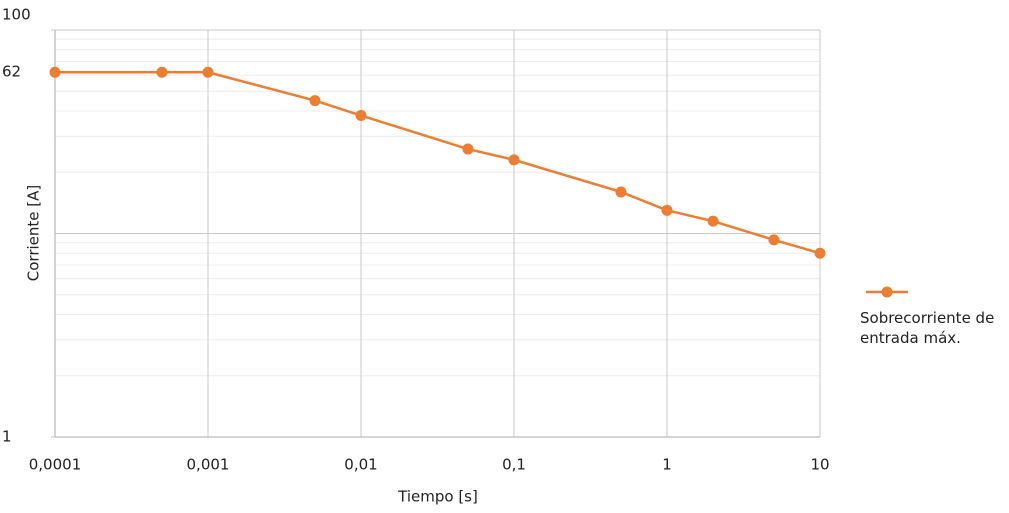 The height and width of the screenshot is (513, 1009). Describe the element at coordinates (437, 497) in the screenshot. I see `x-axis-title: Tiempo [s]` at that location.